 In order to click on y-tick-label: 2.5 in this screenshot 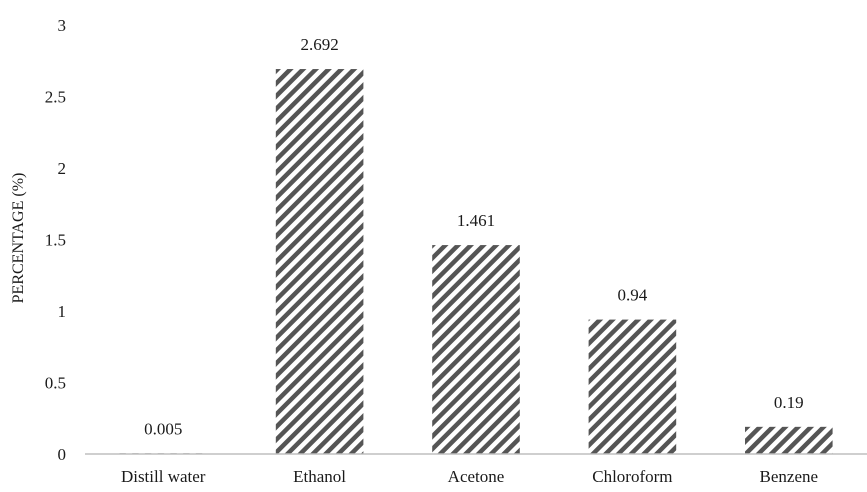, I will do `click(55, 97)`.